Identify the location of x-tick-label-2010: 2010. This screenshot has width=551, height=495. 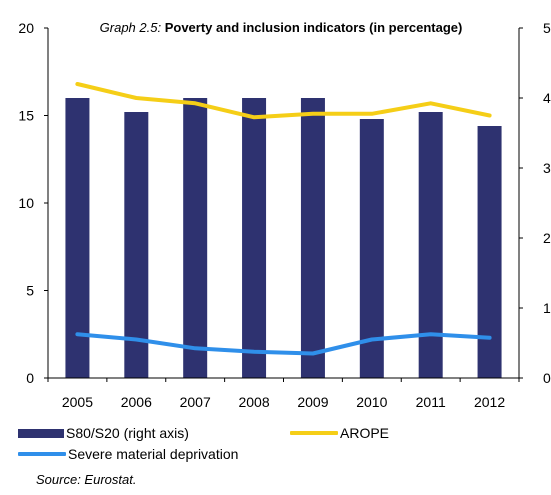
(371, 402).